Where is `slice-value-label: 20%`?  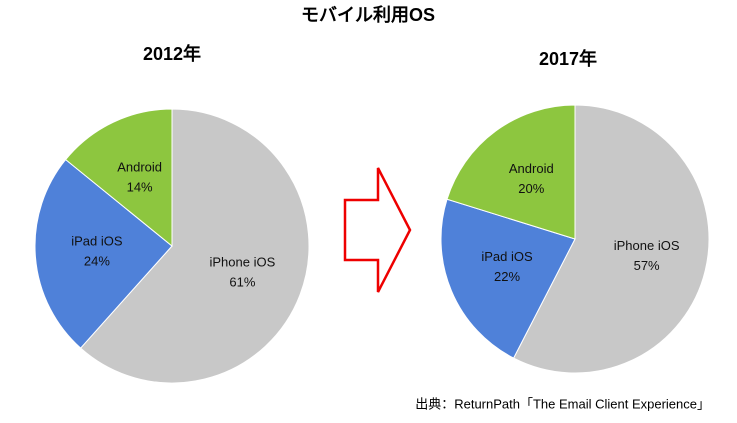
slice-value-label: 20% is located at coordinates (531, 188).